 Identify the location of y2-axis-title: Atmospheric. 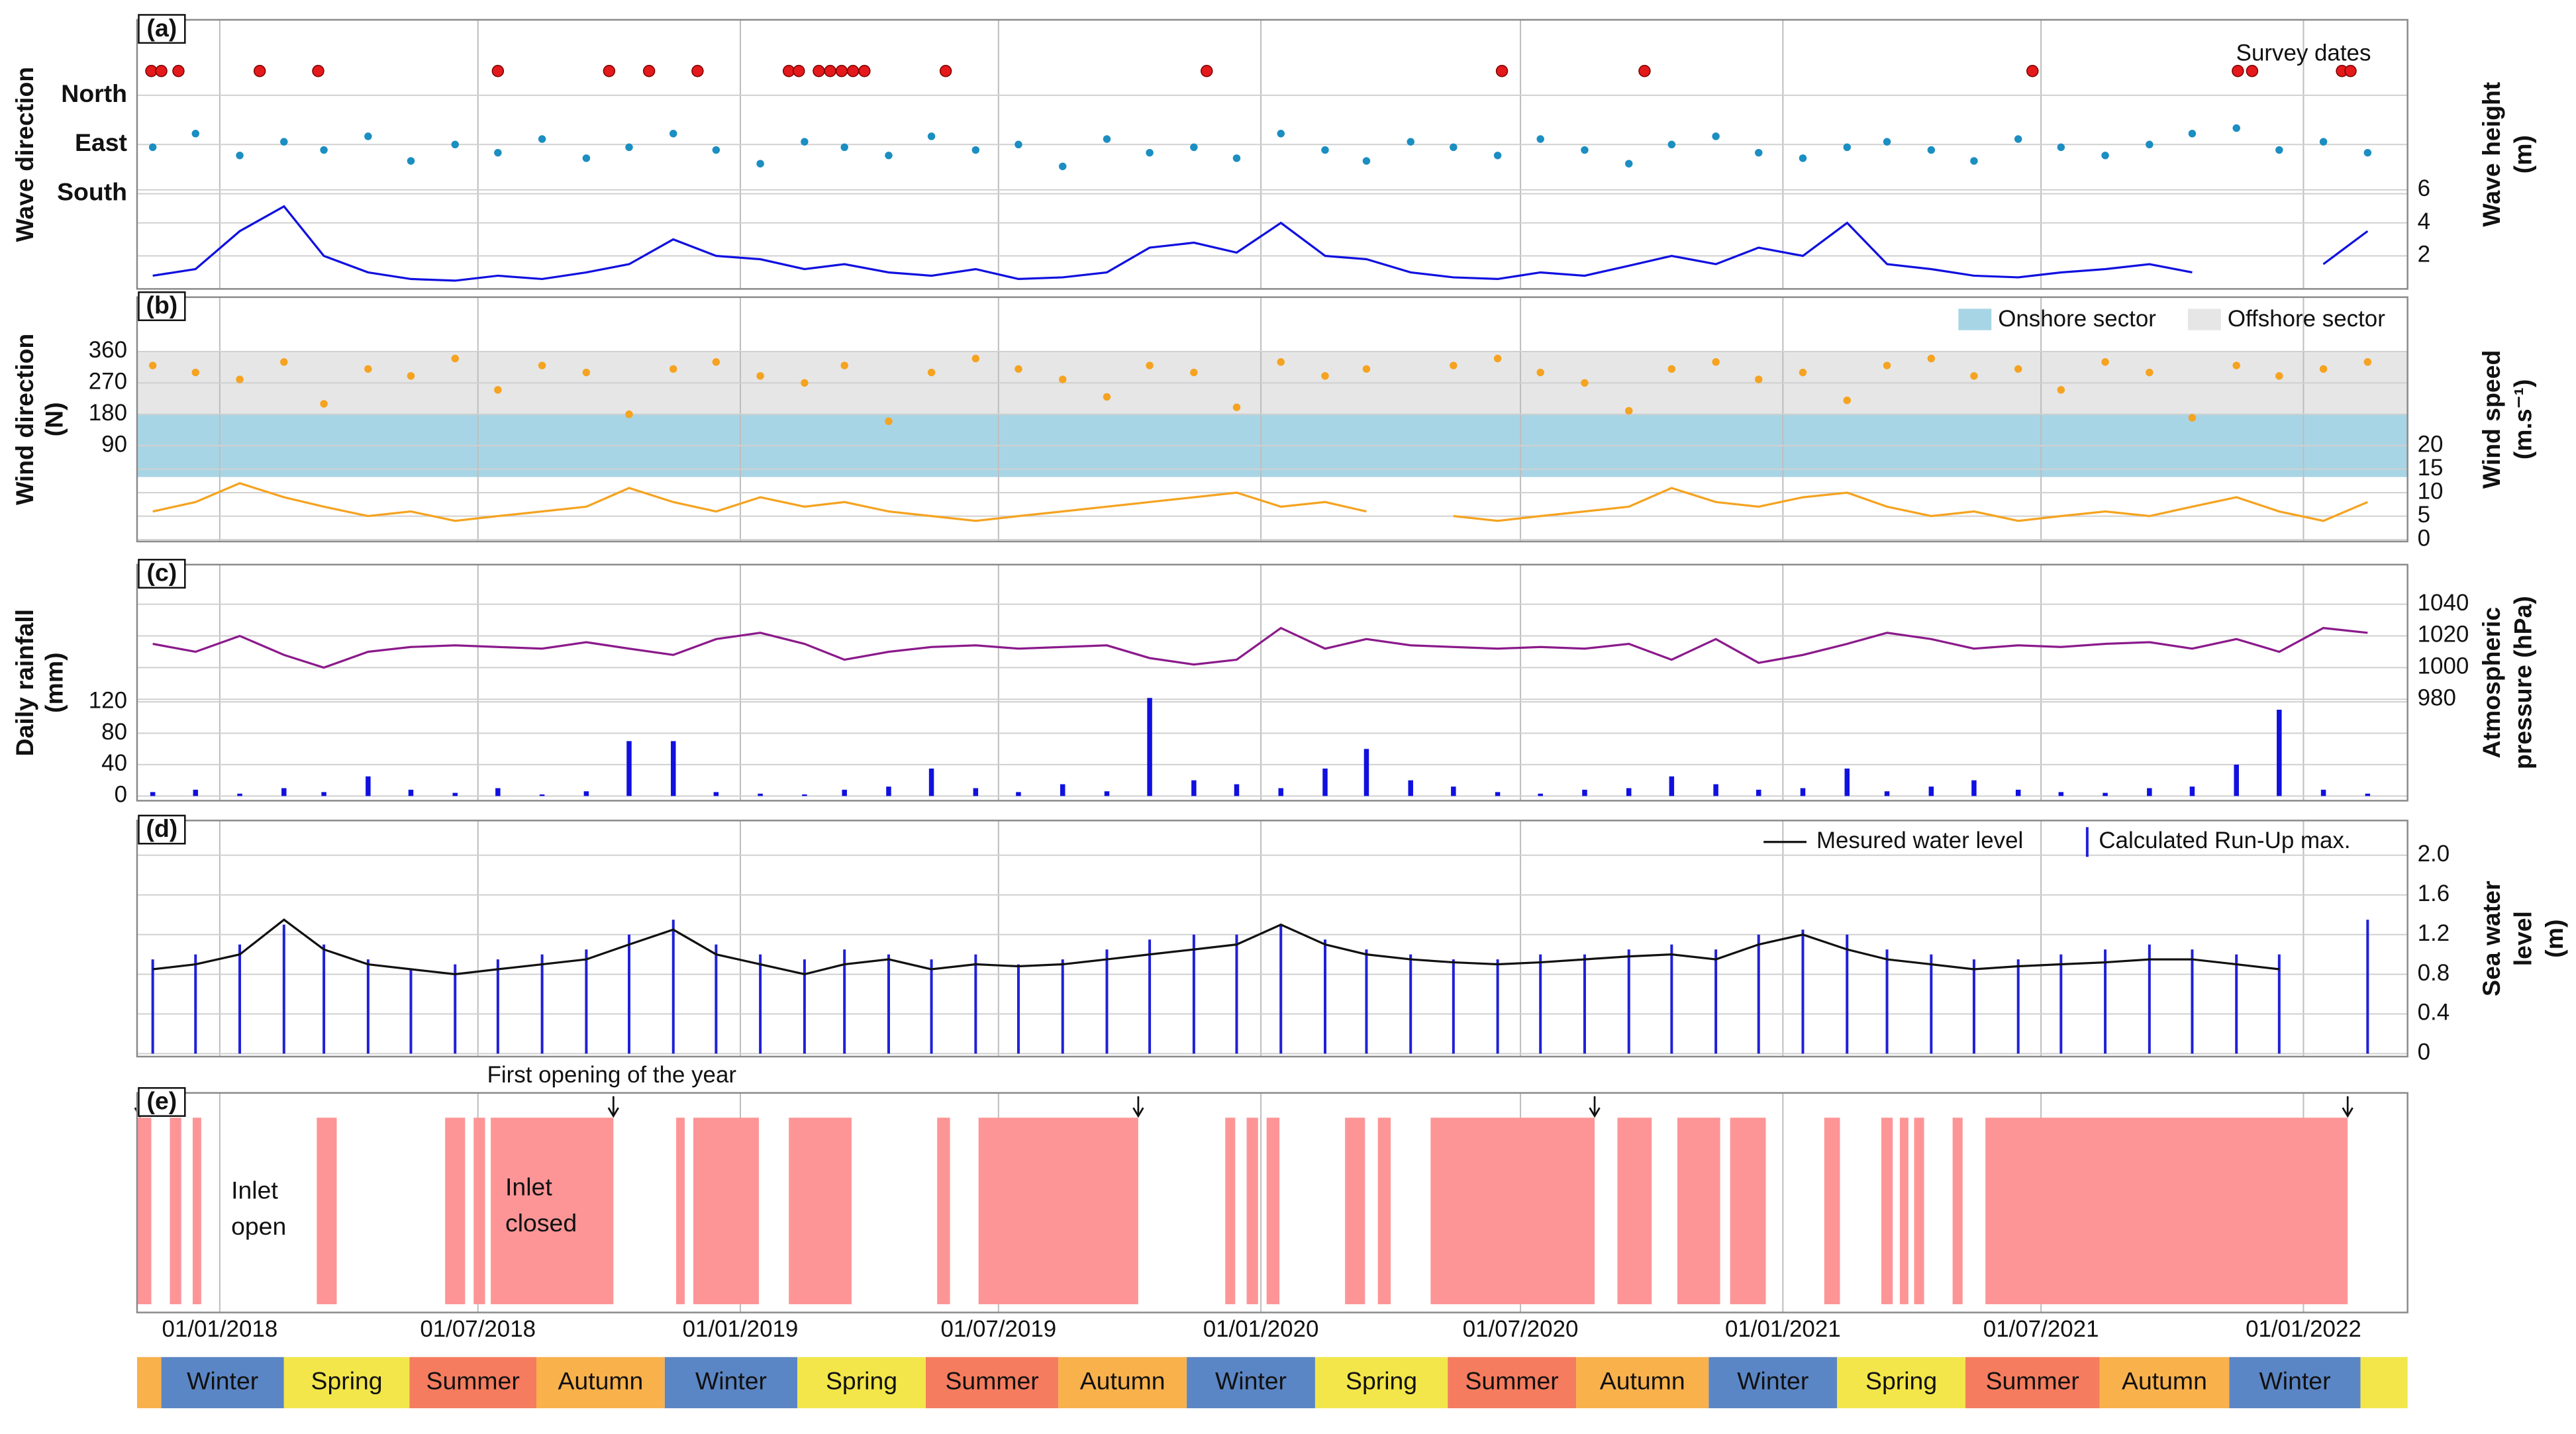
(2491, 683).